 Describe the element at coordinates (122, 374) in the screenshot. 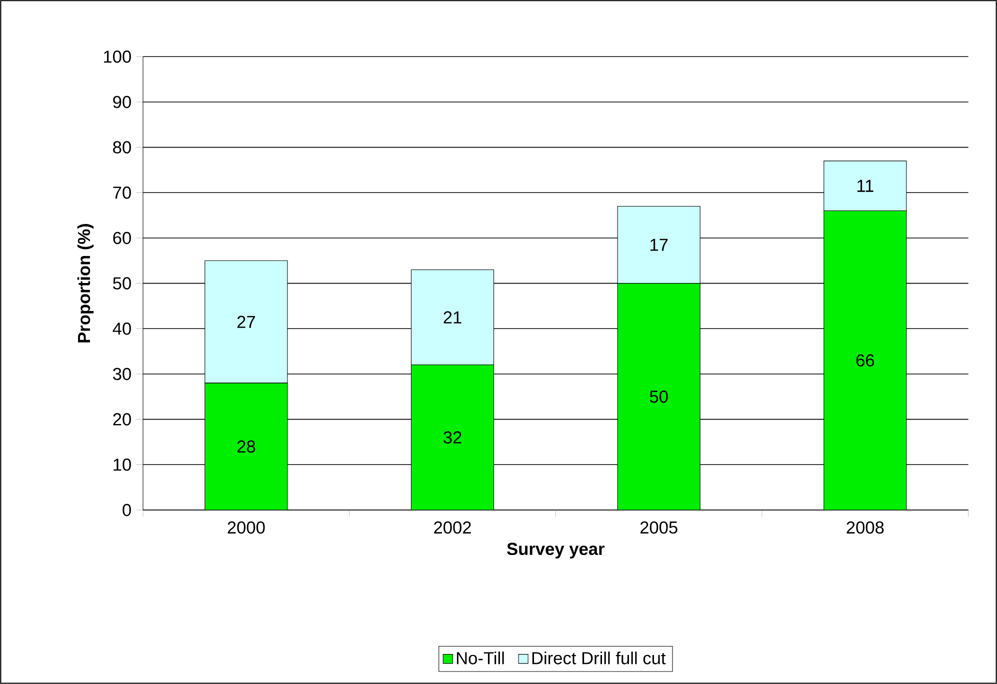

I see `y-tick-label: 30` at that location.